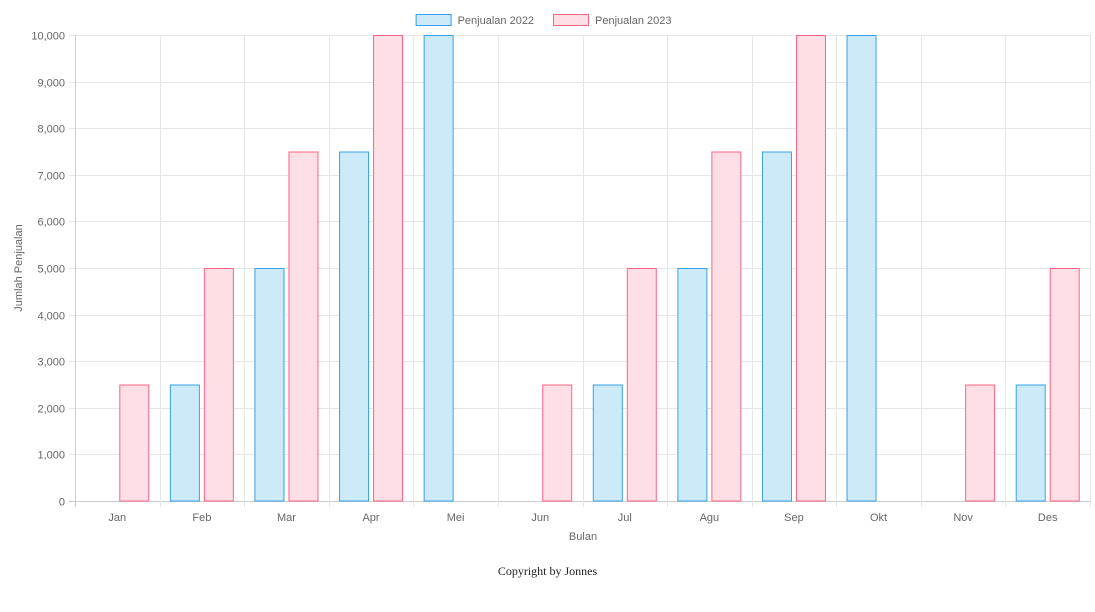 The width and height of the screenshot is (1095, 612). What do you see at coordinates (51, 270) in the screenshot?
I see `y-tick-label: 5,000` at bounding box center [51, 270].